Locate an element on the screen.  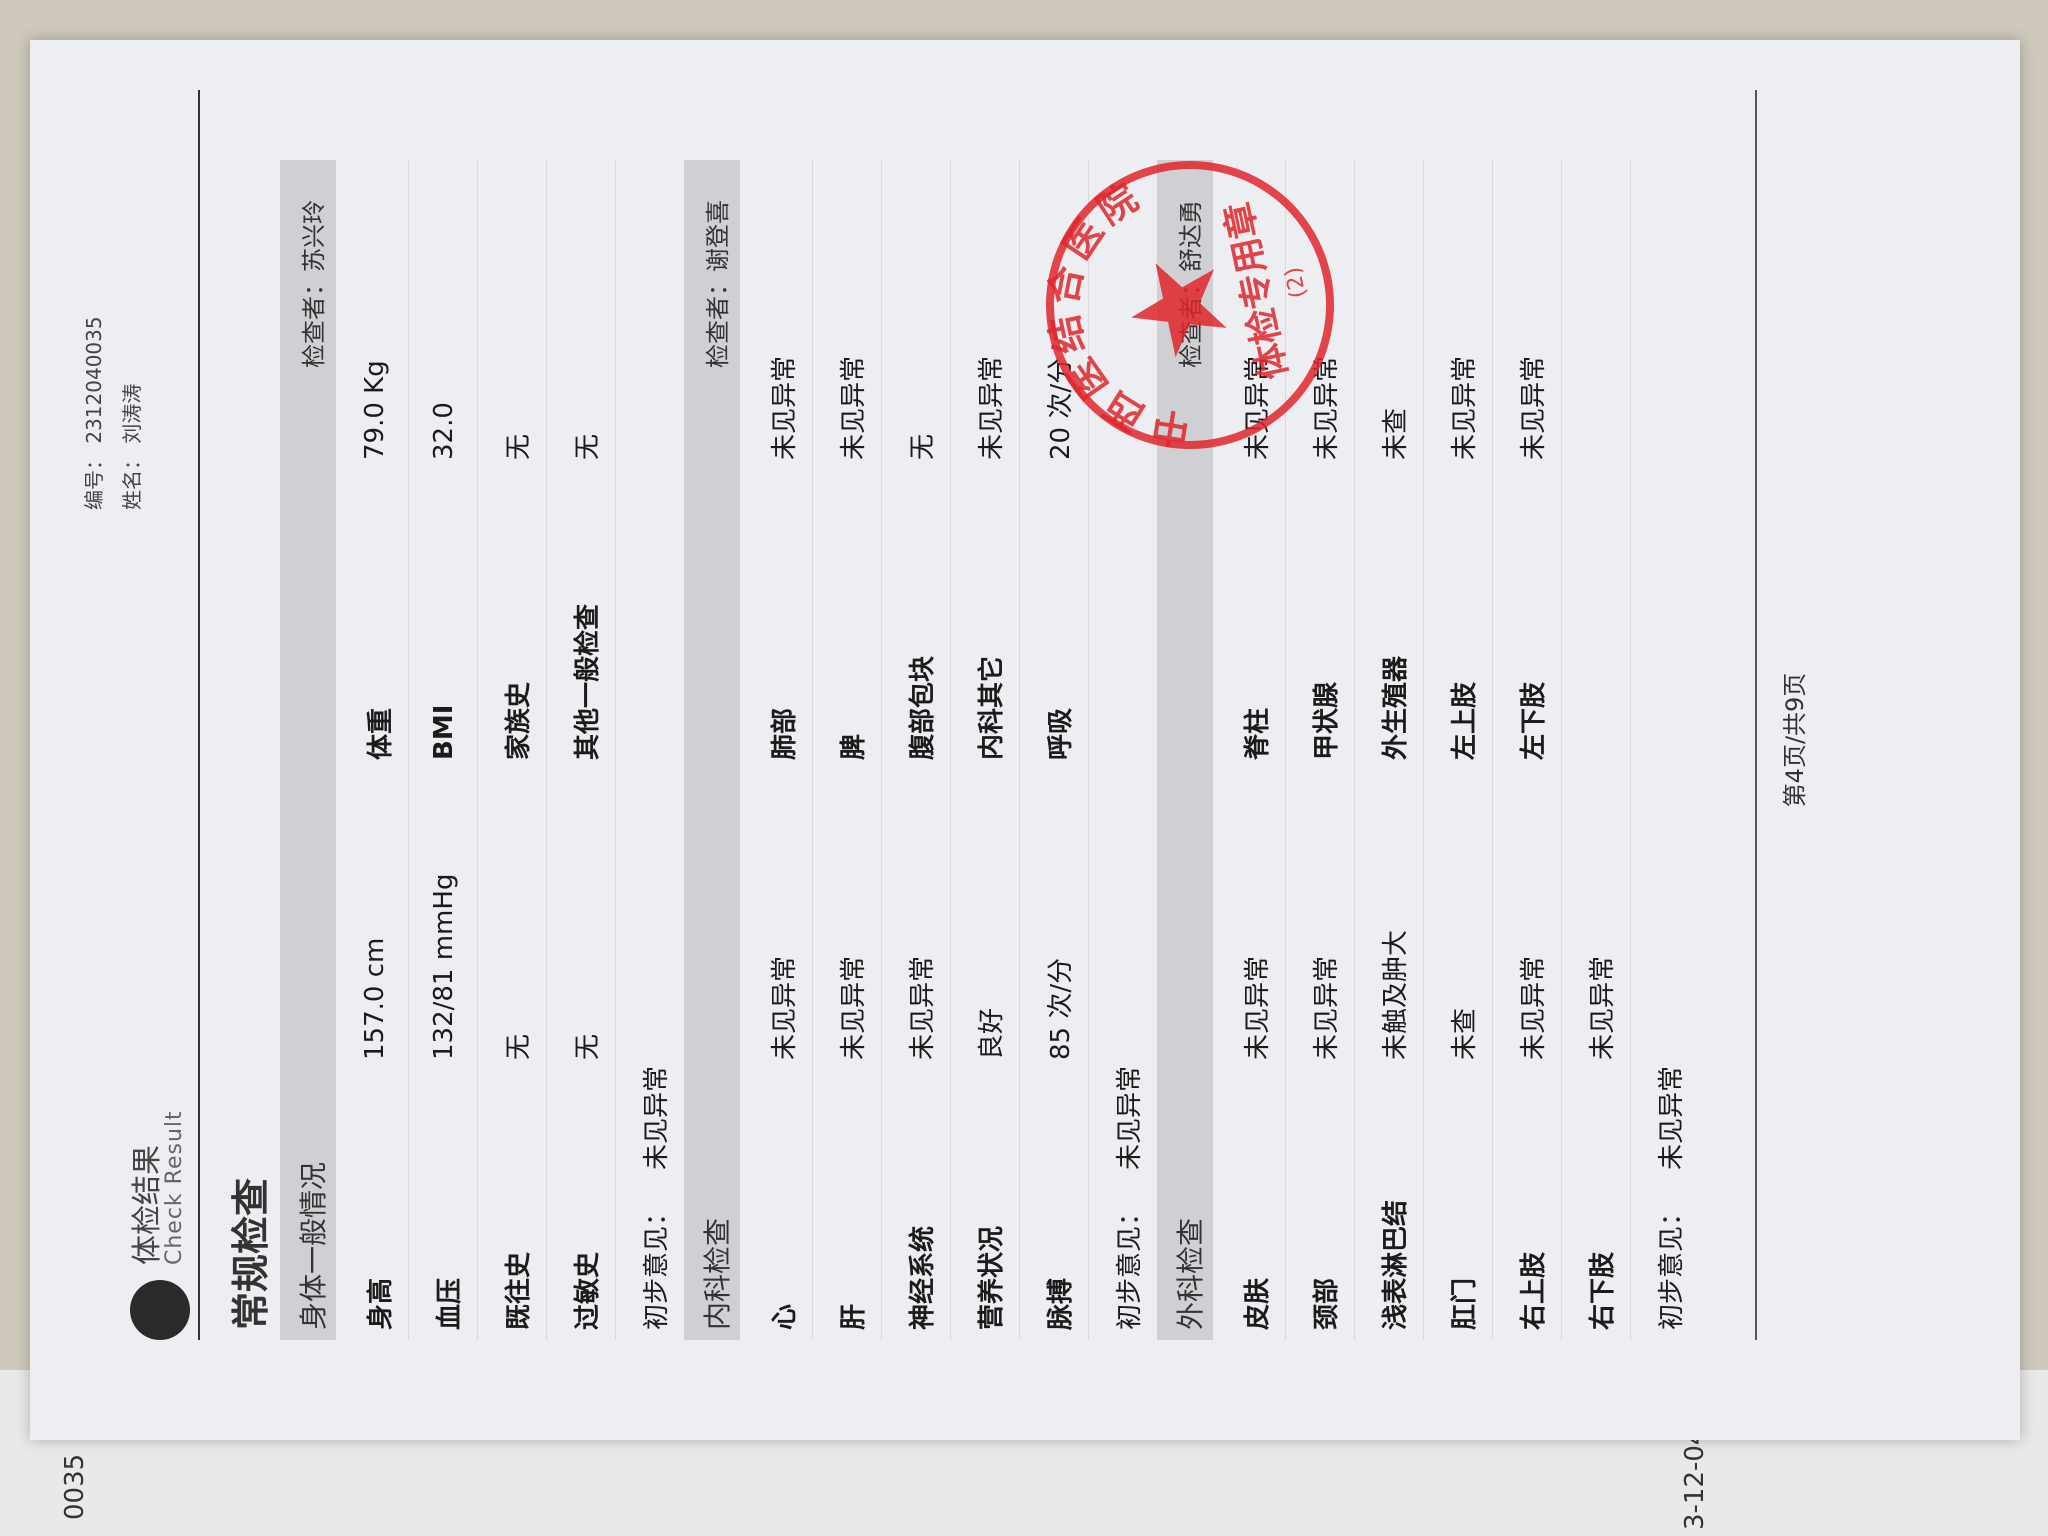
table-row: 过敏史无其他一般检查无 is located at coordinates (581, 750).